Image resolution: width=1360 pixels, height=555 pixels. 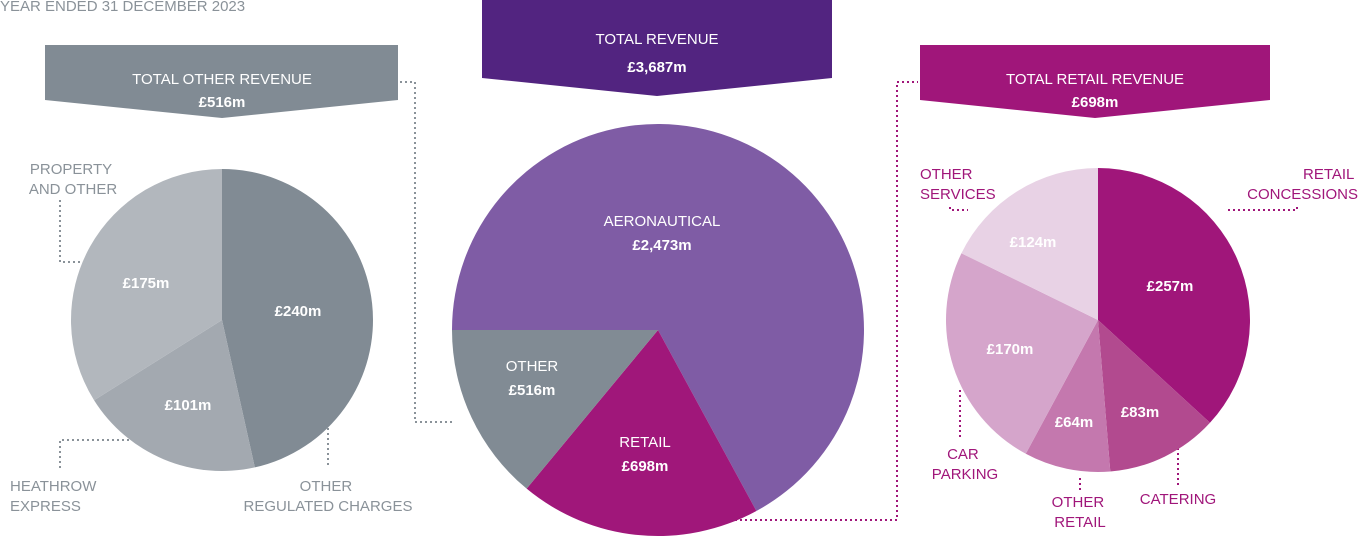 I want to click on category-label: RETAIL CONCESSIONS, so click(x=1302, y=184).